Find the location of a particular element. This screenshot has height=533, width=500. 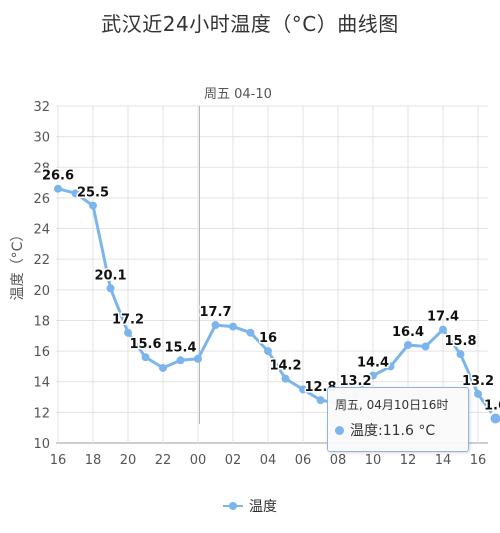

x-tick-label: 06 is located at coordinates (303, 460).